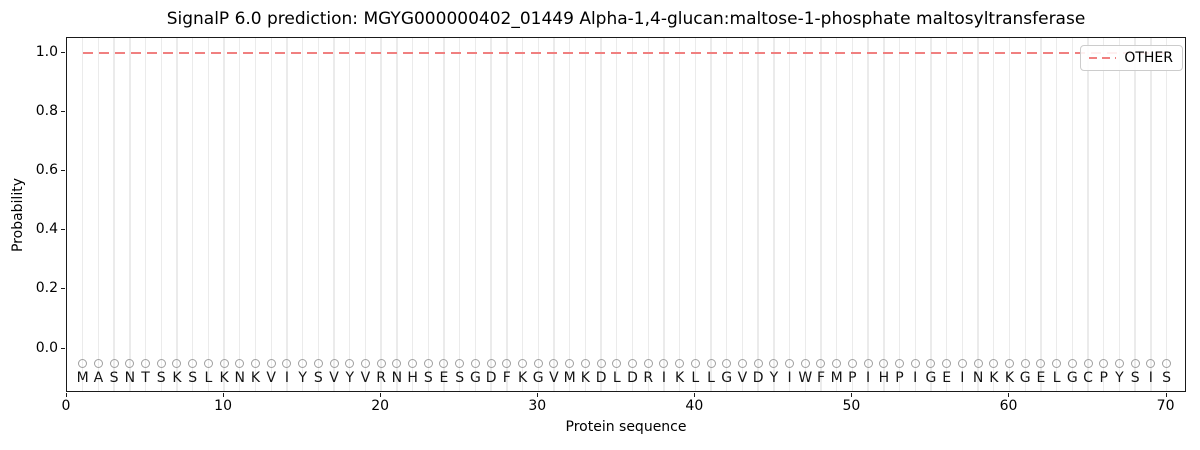  What do you see at coordinates (381, 378) in the screenshot?
I see `residue-letter: R` at bounding box center [381, 378].